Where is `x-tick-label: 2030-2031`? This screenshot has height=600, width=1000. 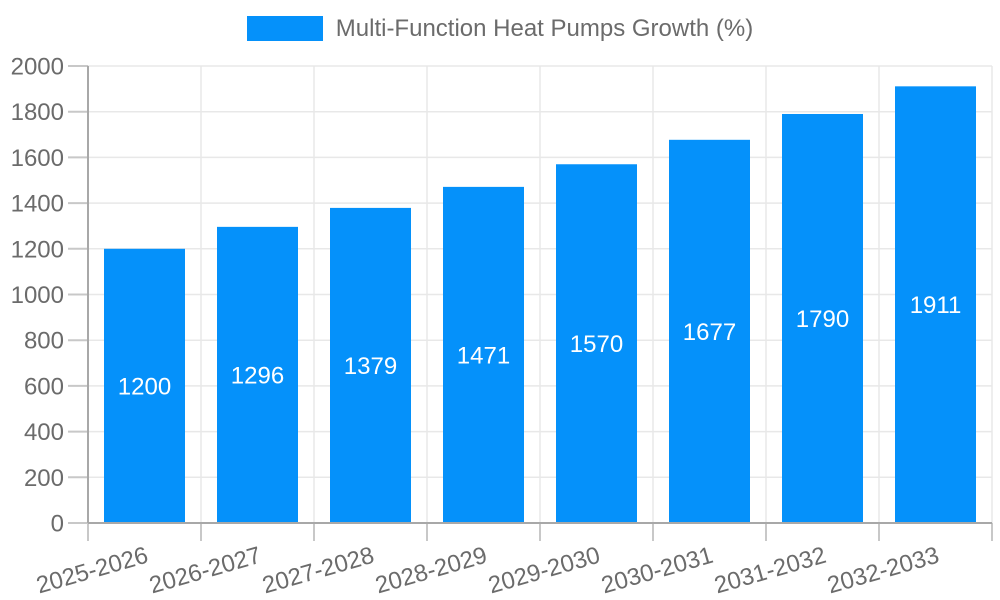
x-tick-label: 2030-2031 is located at coordinates (657, 571).